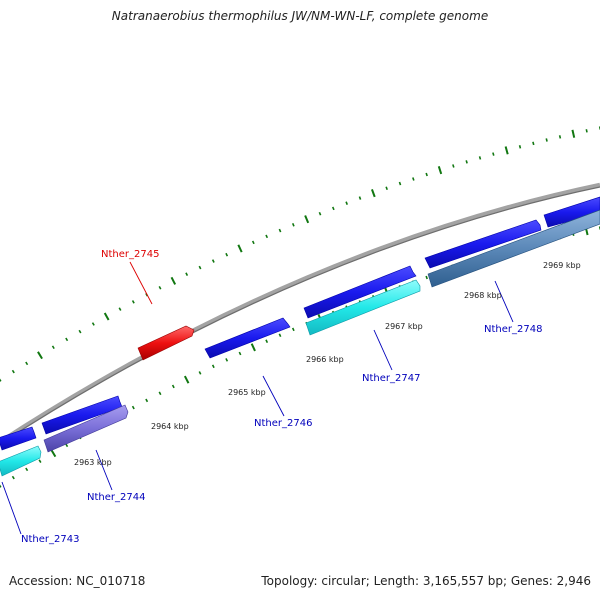 The width and height of the screenshot is (600, 600). I want to click on gene-label: Nther_2746, so click(283, 423).